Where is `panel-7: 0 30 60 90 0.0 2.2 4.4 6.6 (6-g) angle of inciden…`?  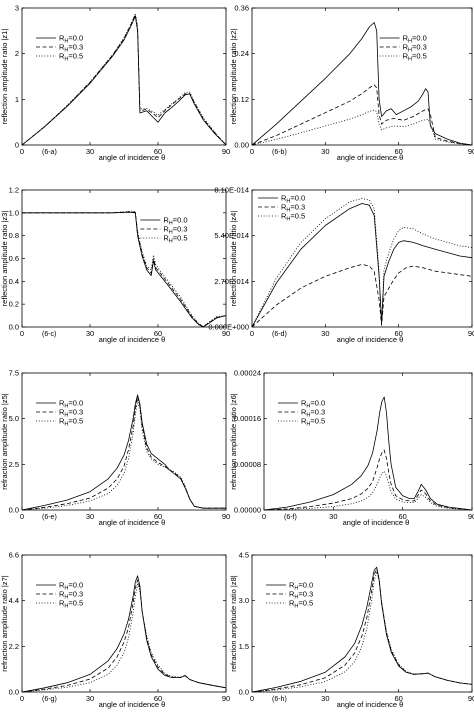
panel-7: 0 30 60 90 0.0 2.2 4.4 6.6 (6-g) angle of inciden… is located at coordinates (115, 630).